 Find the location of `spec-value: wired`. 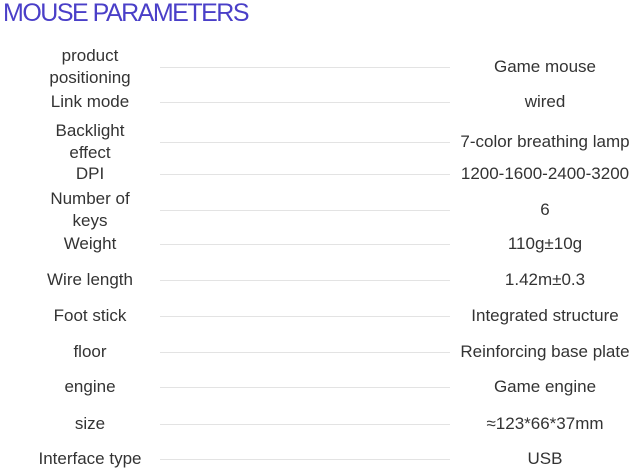

spec-value: wired is located at coordinates (545, 101).